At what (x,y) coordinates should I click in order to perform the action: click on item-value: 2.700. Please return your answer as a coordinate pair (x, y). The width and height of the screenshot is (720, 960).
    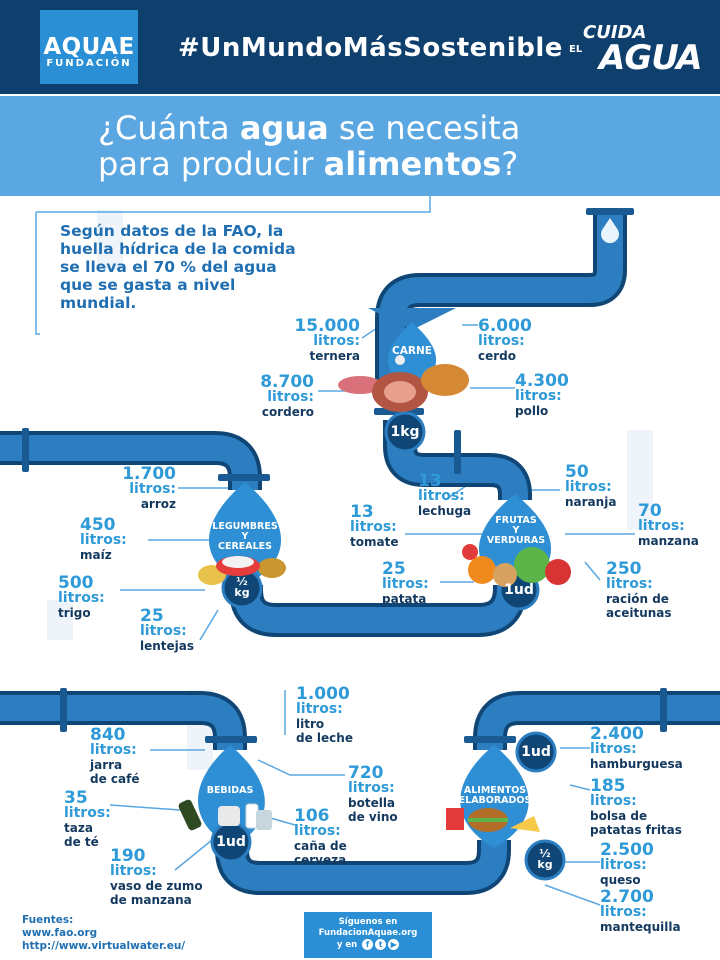
    Looking at the image, I should click on (627, 897).